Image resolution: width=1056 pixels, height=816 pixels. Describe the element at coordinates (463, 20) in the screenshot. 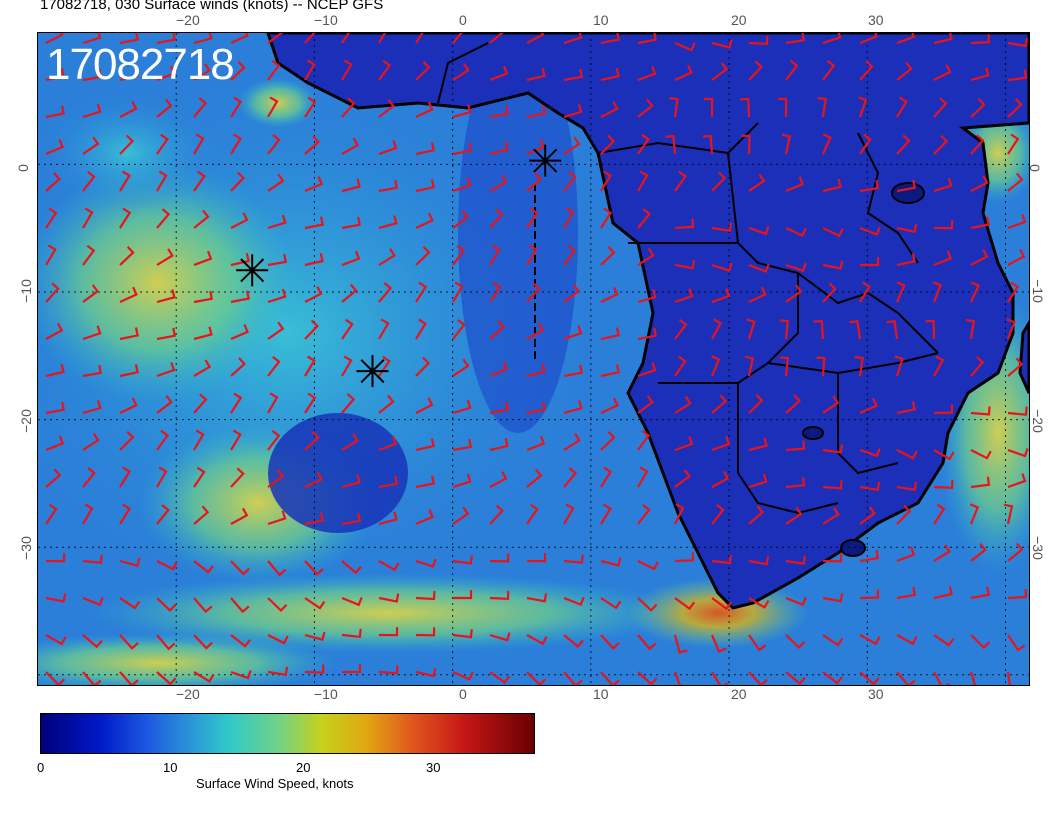

I see `lon-label-top: 0` at that location.